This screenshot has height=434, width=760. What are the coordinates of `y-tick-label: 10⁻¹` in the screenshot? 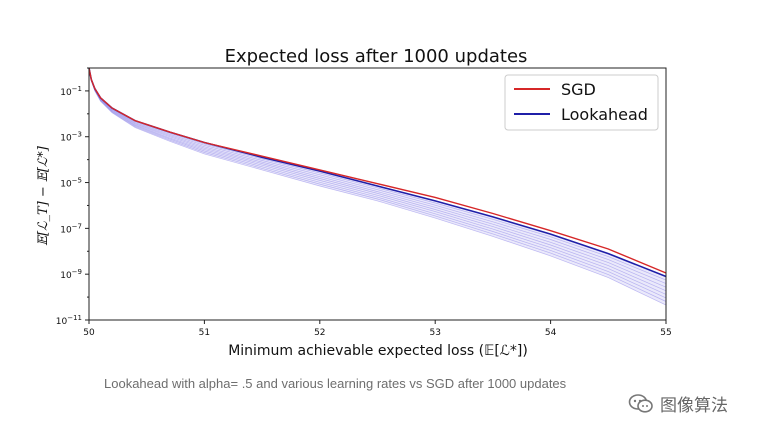 It's located at (71, 91).